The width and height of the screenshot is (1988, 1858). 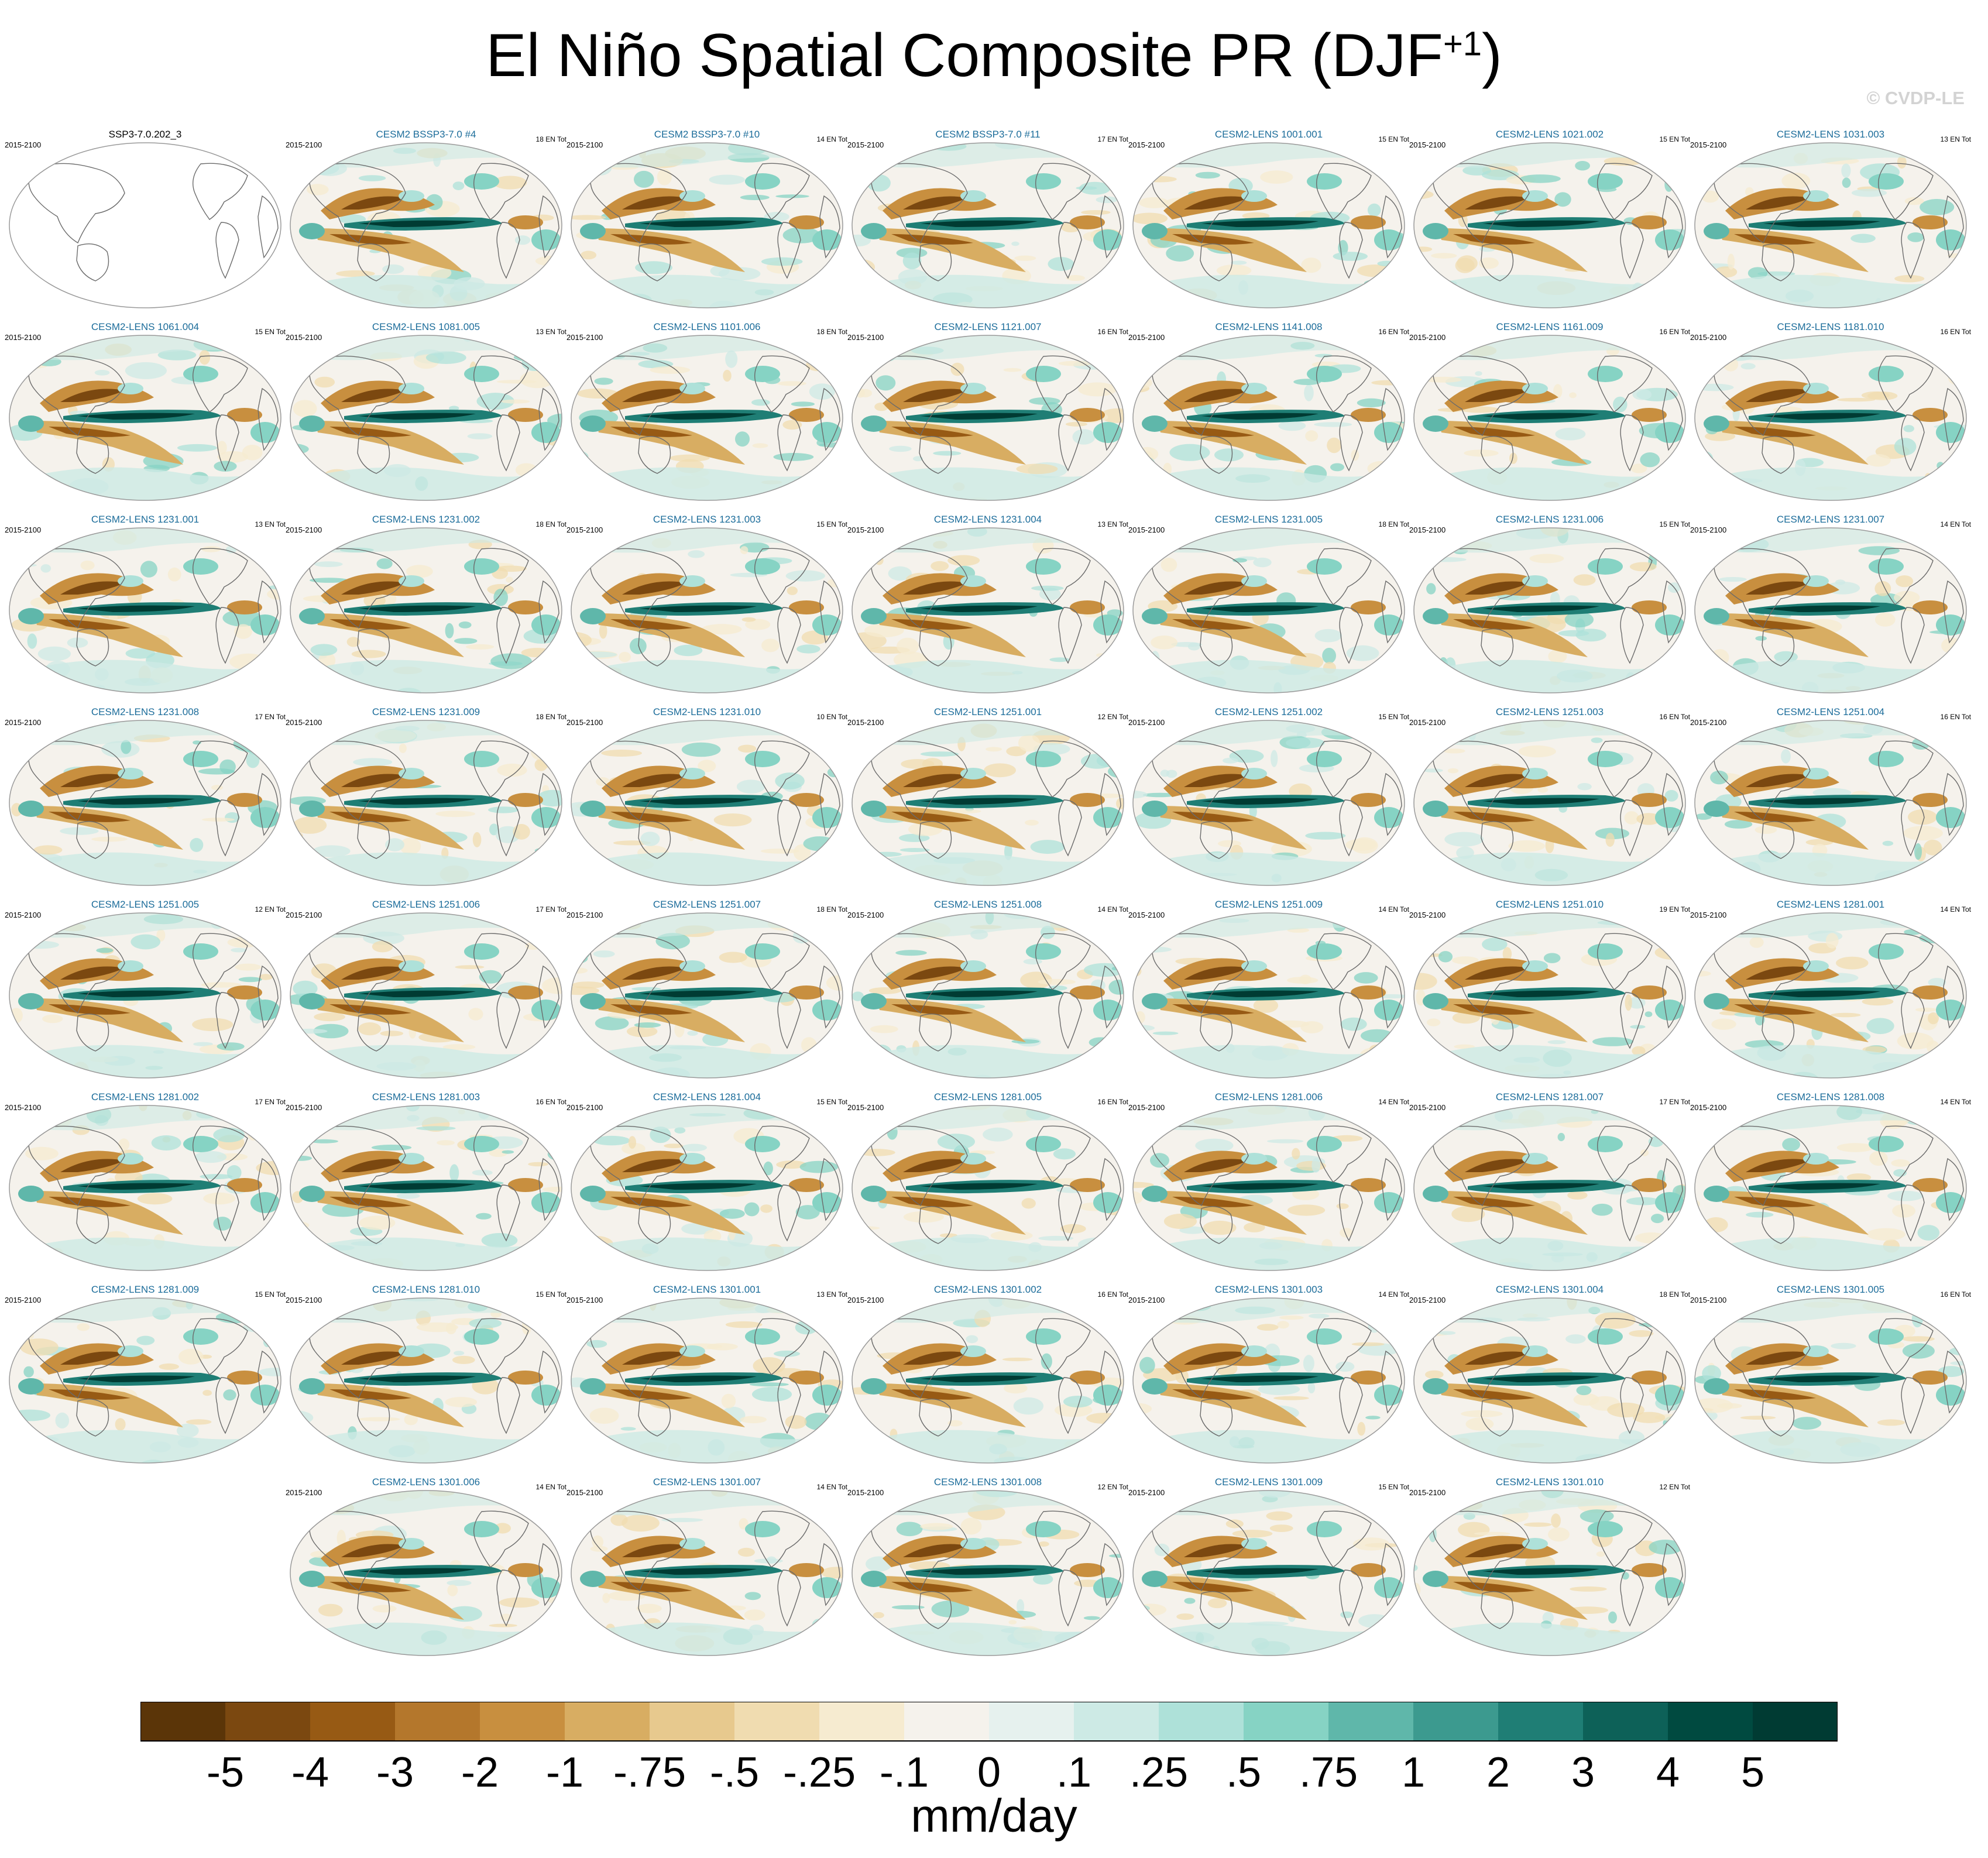 I want to click on panel-title: CESM2-LENS 1281.005, so click(x=988, y=1097).